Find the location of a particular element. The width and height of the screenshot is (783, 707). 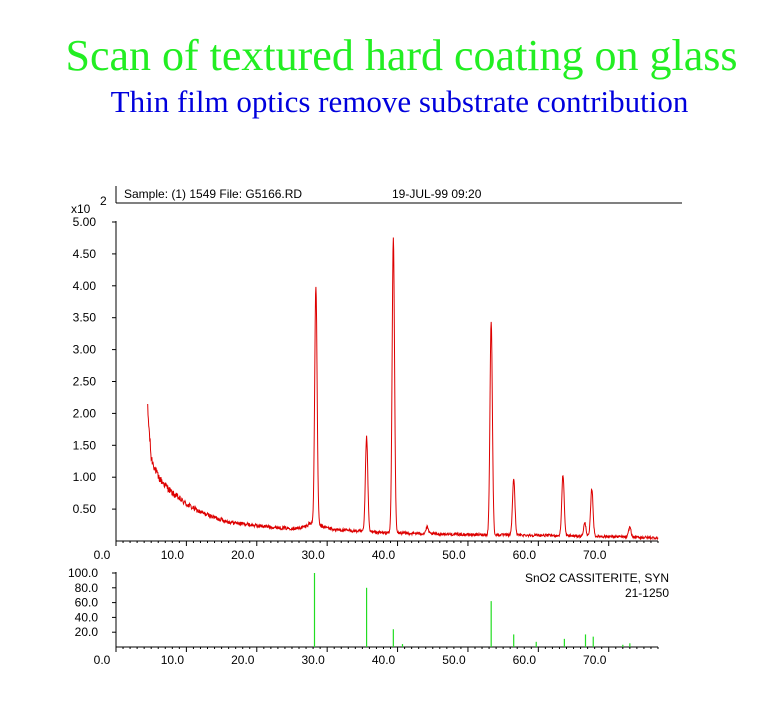

x-tick-label: 60.0 is located at coordinates (525, 555).